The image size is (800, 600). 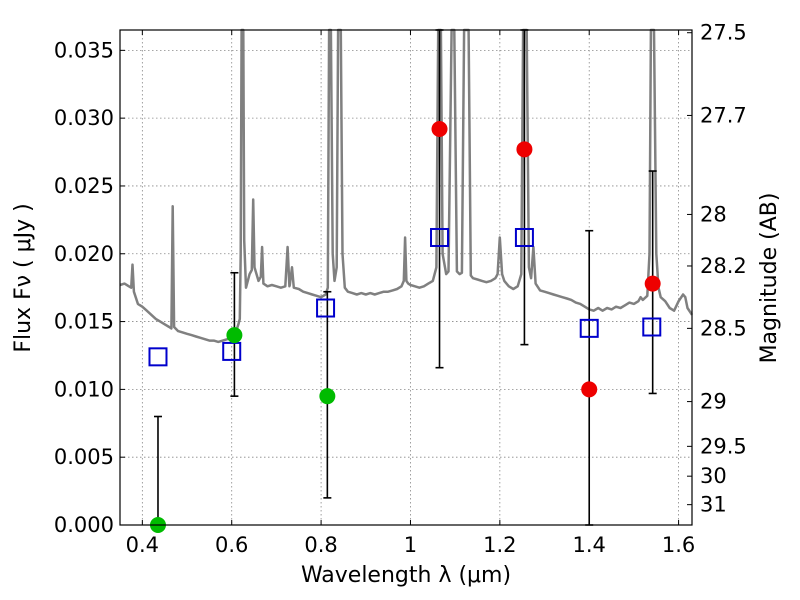 I want to click on y-tick-label: 0.015, so click(x=84, y=322).